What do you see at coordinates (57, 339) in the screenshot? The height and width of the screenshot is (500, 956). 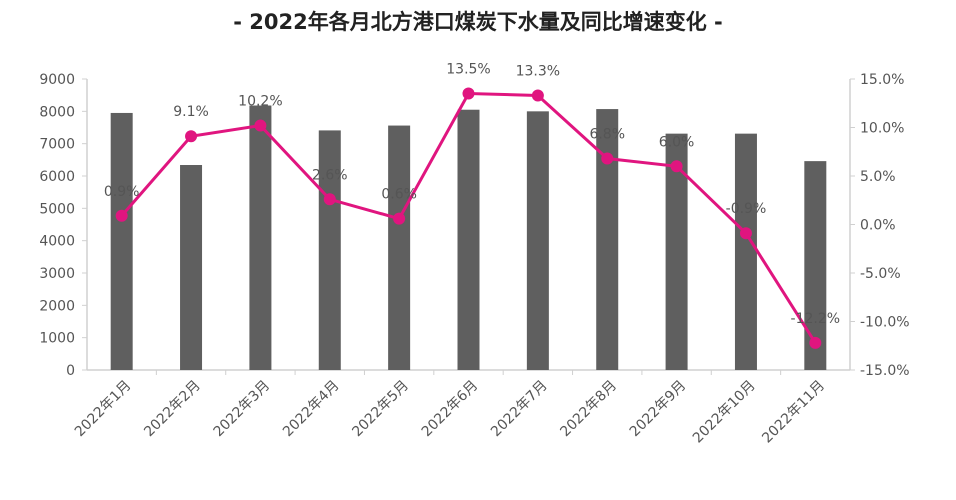 I see `left-axis-tick-label: 1000` at bounding box center [57, 339].